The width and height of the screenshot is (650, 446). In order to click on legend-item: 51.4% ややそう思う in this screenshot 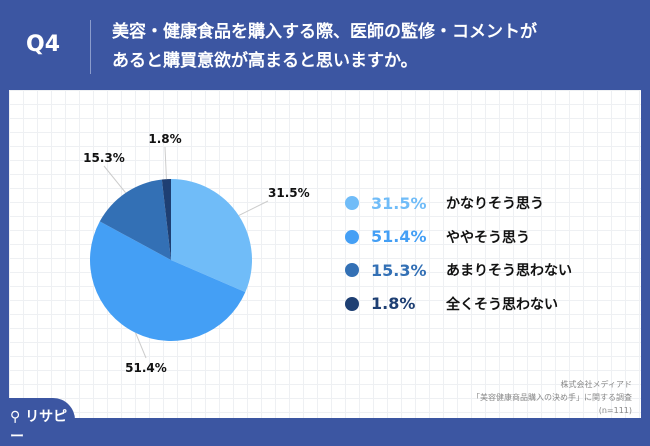, I will do `click(437, 237)`.